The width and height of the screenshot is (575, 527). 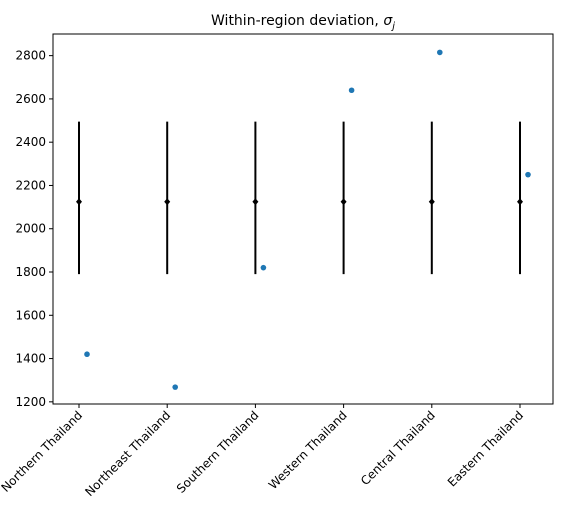 What do you see at coordinates (30, 229) in the screenshot?
I see `y-tick-label-4: 2000` at bounding box center [30, 229].